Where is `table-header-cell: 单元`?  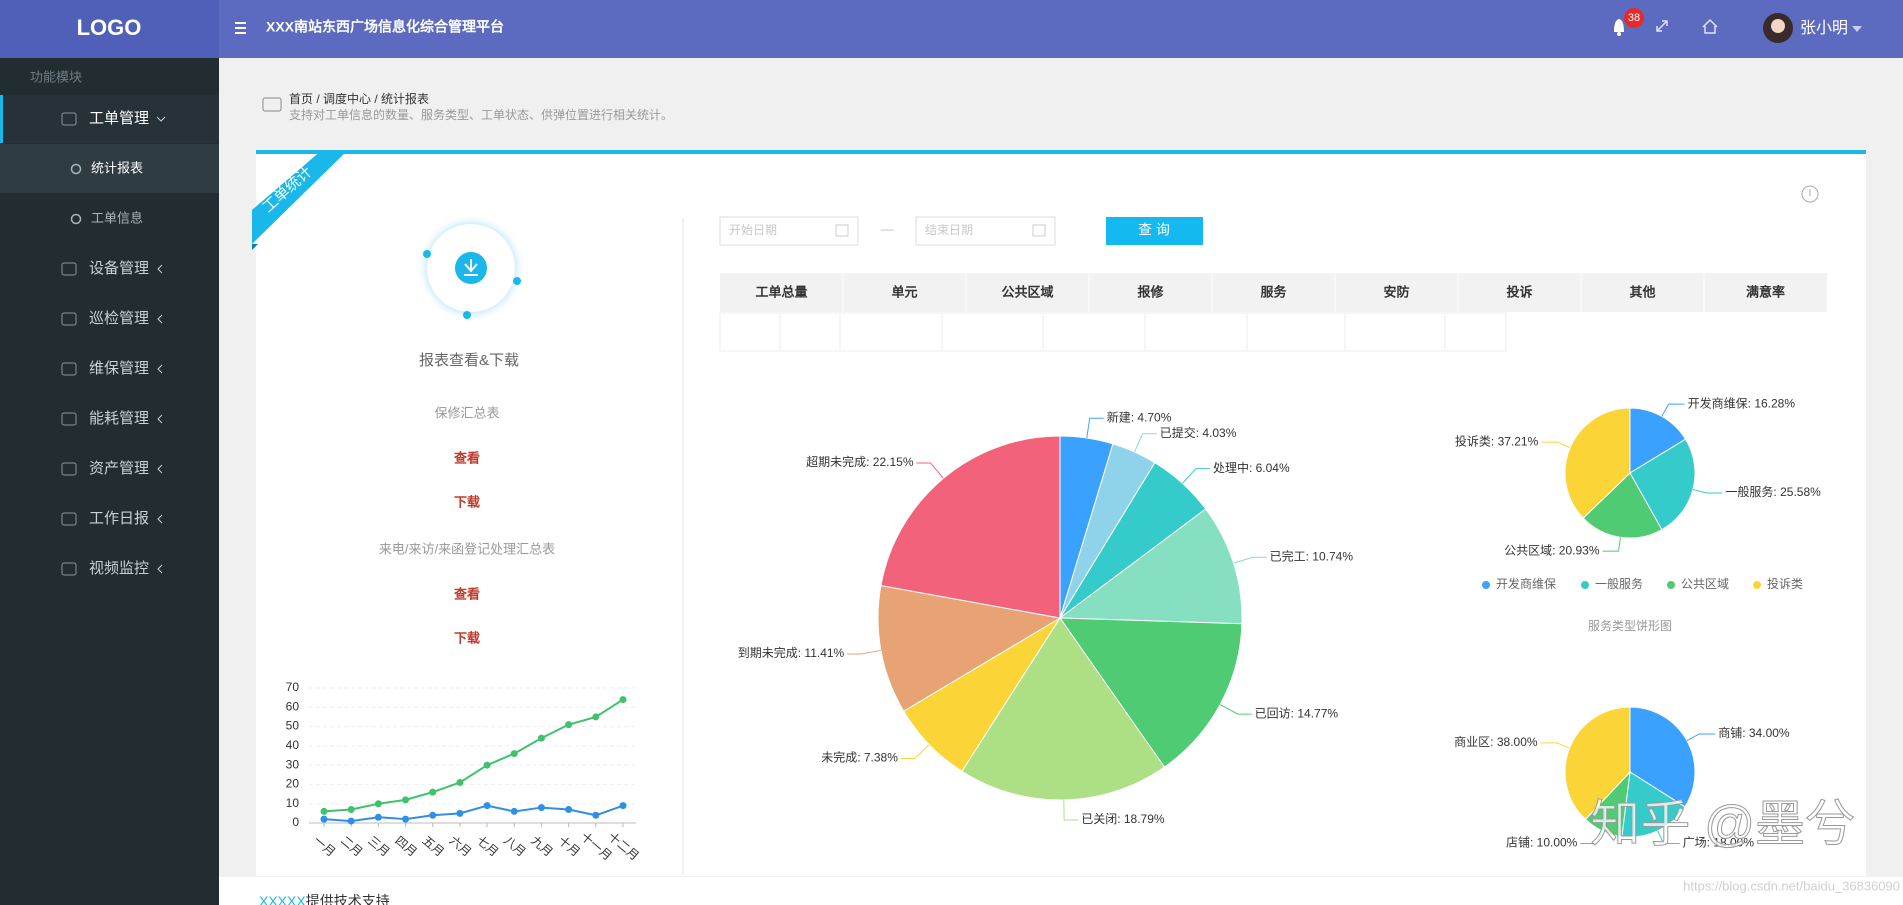 table-header-cell: 单元 is located at coordinates (904, 291).